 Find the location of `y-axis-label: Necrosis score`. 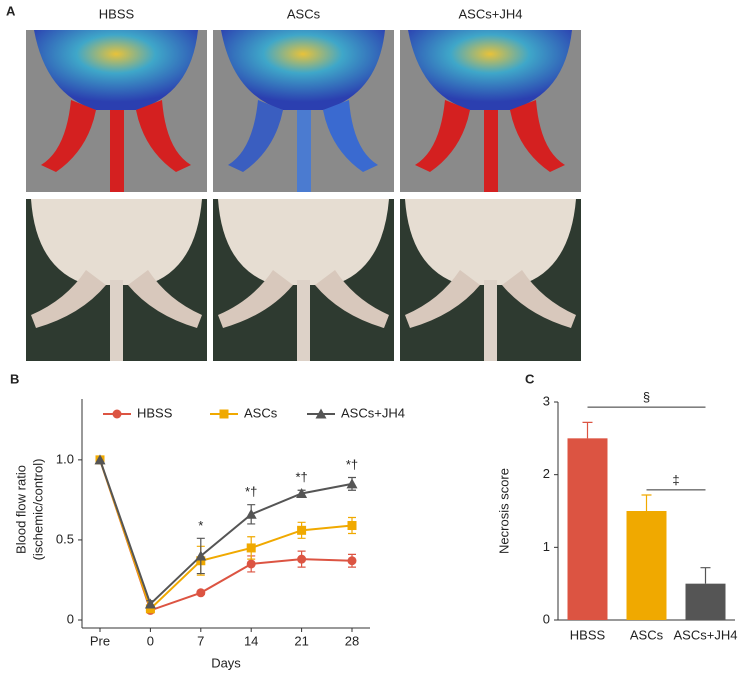

y-axis-label: Necrosis score is located at coordinates (503, 511).